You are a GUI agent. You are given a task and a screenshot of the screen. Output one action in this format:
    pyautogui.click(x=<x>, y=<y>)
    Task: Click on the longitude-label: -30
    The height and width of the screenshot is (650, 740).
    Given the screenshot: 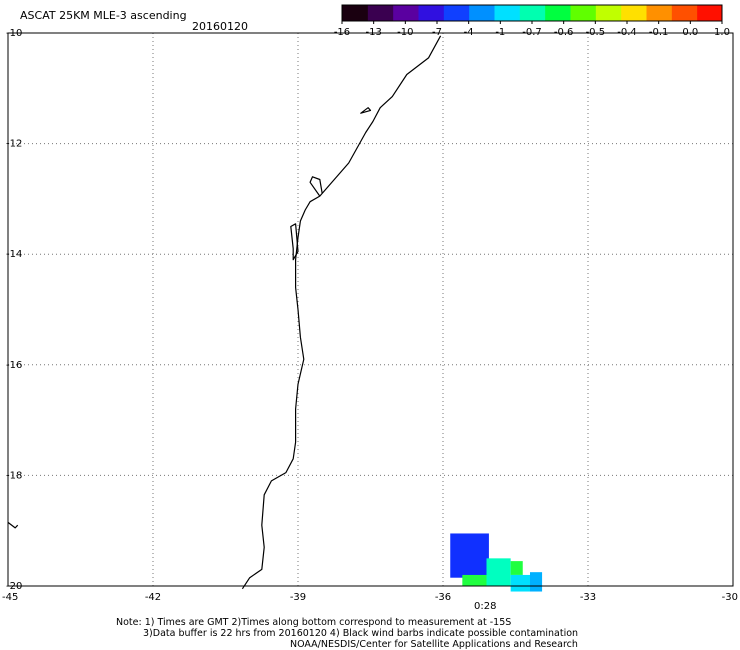 What is the action you would take?
    pyautogui.click(x=730, y=597)
    